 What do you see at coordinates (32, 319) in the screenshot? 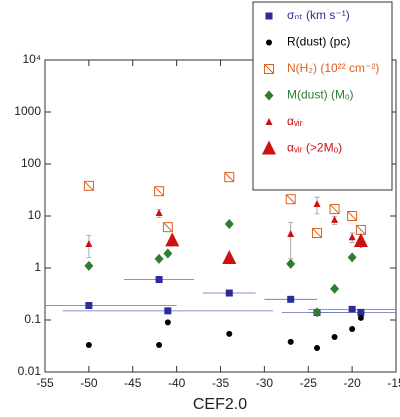
I see `y-tick-label: 0.1` at bounding box center [32, 319].